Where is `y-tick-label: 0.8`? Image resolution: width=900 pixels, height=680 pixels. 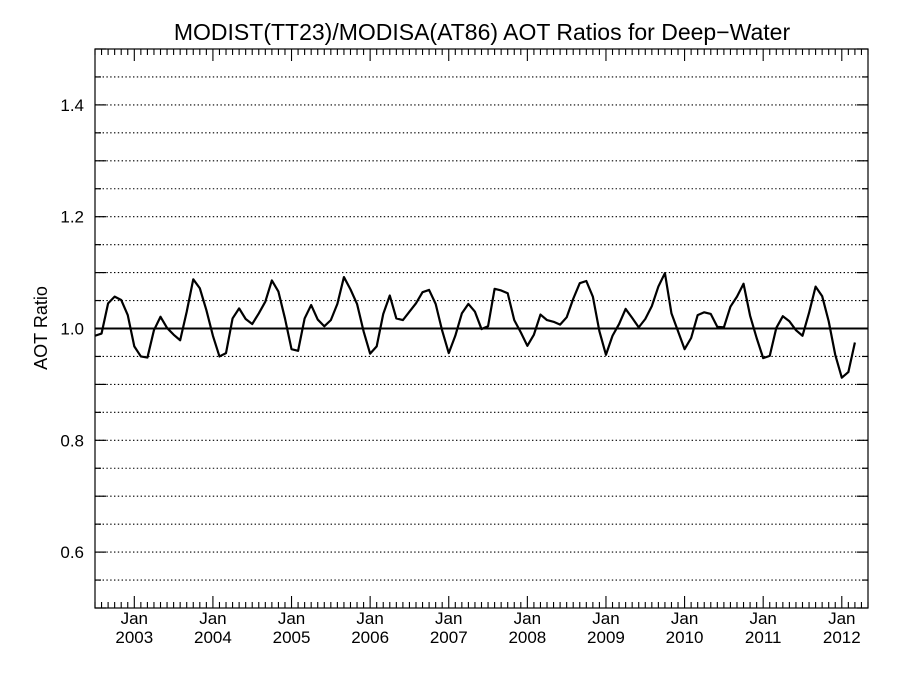 y-tick-label: 0.8 is located at coordinates (72, 440).